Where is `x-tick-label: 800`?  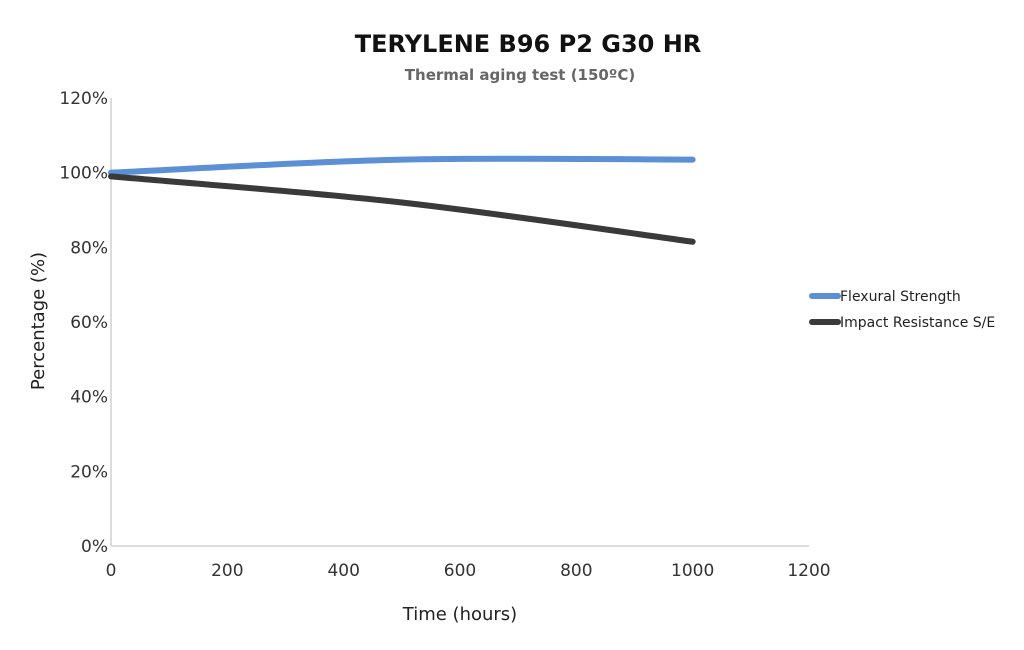
x-tick-label: 800 is located at coordinates (576, 571).